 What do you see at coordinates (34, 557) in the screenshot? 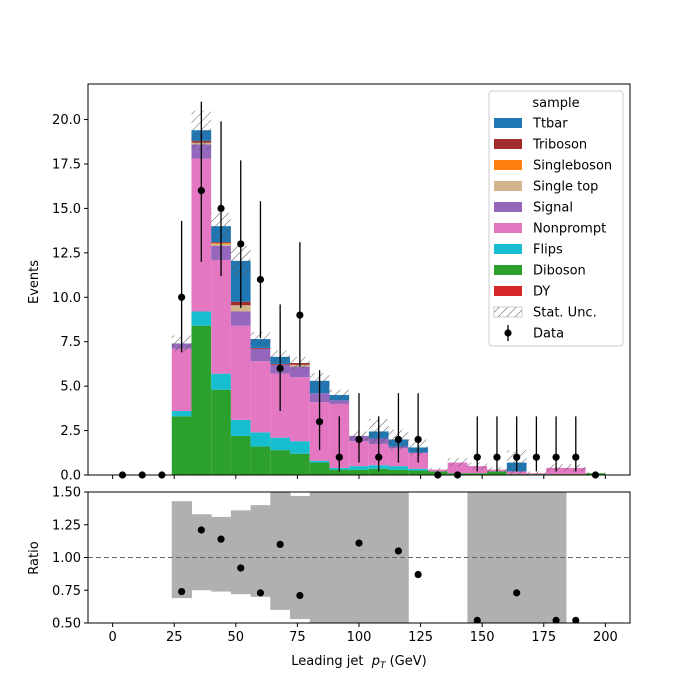
I see `ratio-y-axis-label: Ratio` at bounding box center [34, 557].